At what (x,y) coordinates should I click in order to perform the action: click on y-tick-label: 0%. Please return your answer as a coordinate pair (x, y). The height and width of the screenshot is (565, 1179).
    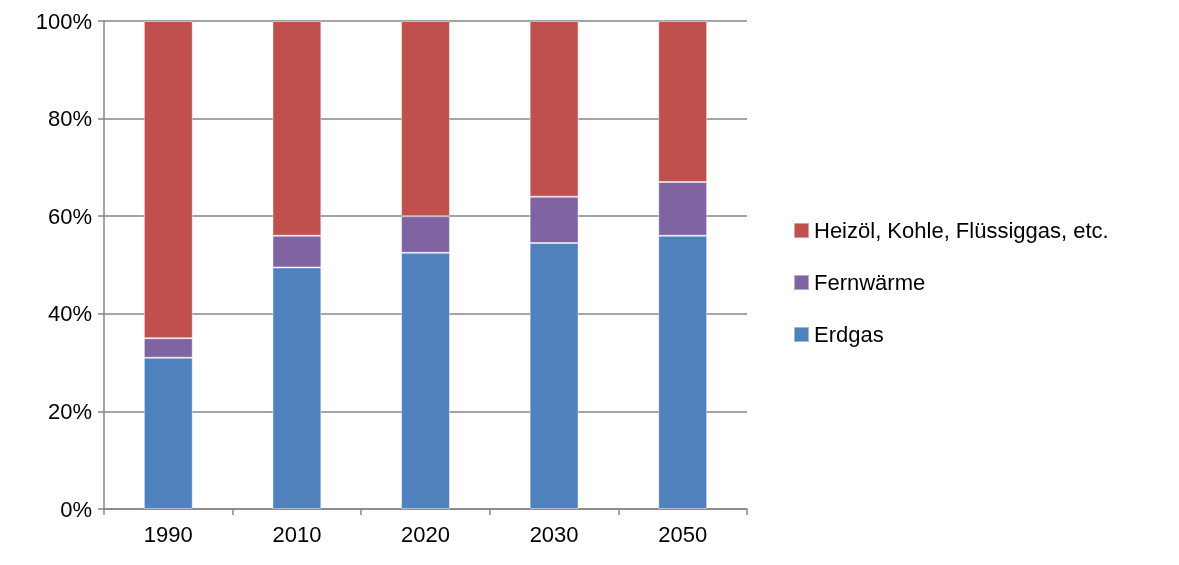
    Looking at the image, I should click on (76, 509).